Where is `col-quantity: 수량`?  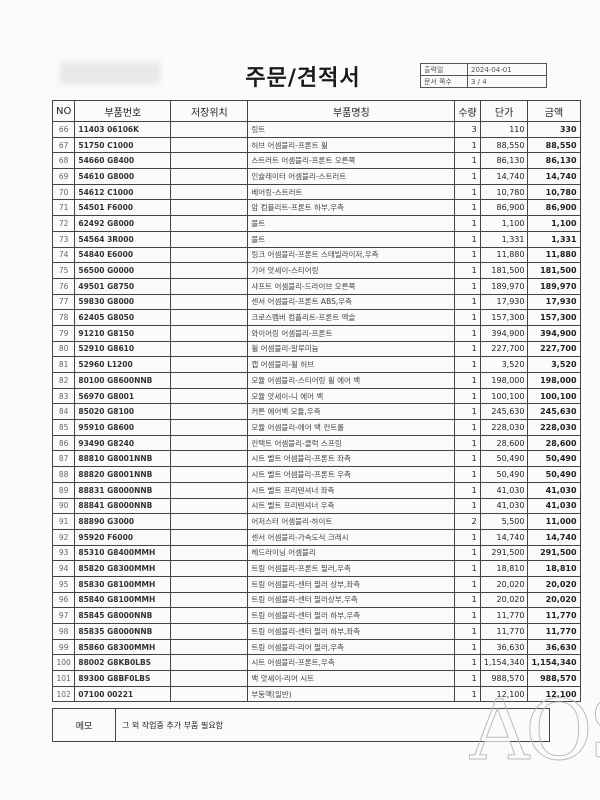
col-quantity: 수량 is located at coordinates (467, 111).